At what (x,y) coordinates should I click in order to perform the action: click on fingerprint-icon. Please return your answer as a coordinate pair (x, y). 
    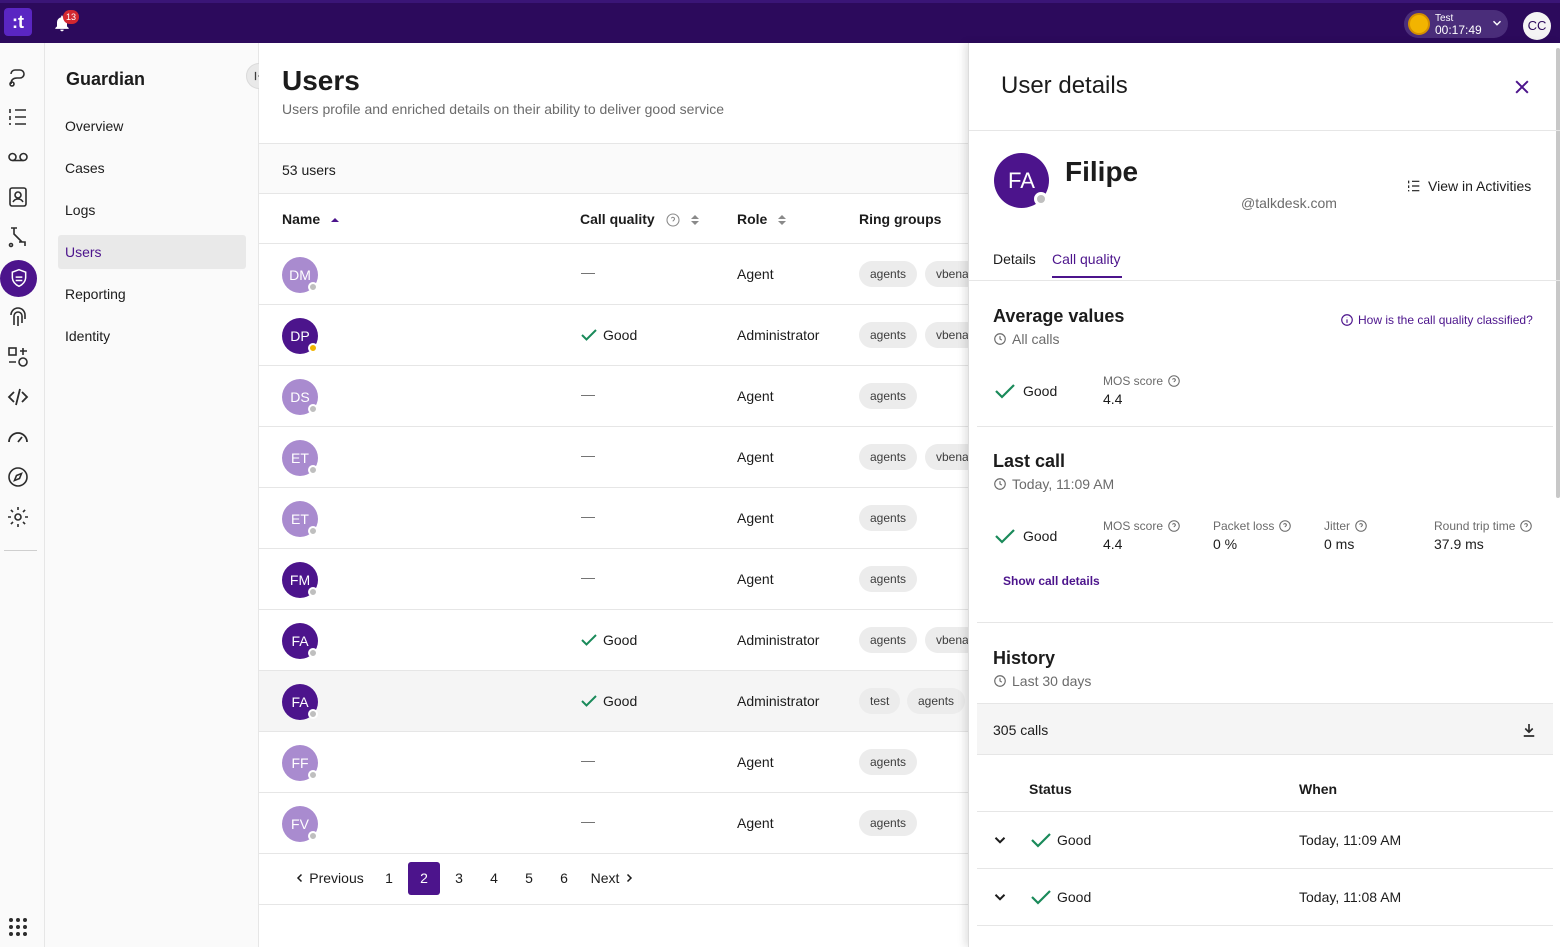
    Looking at the image, I should click on (18, 317).